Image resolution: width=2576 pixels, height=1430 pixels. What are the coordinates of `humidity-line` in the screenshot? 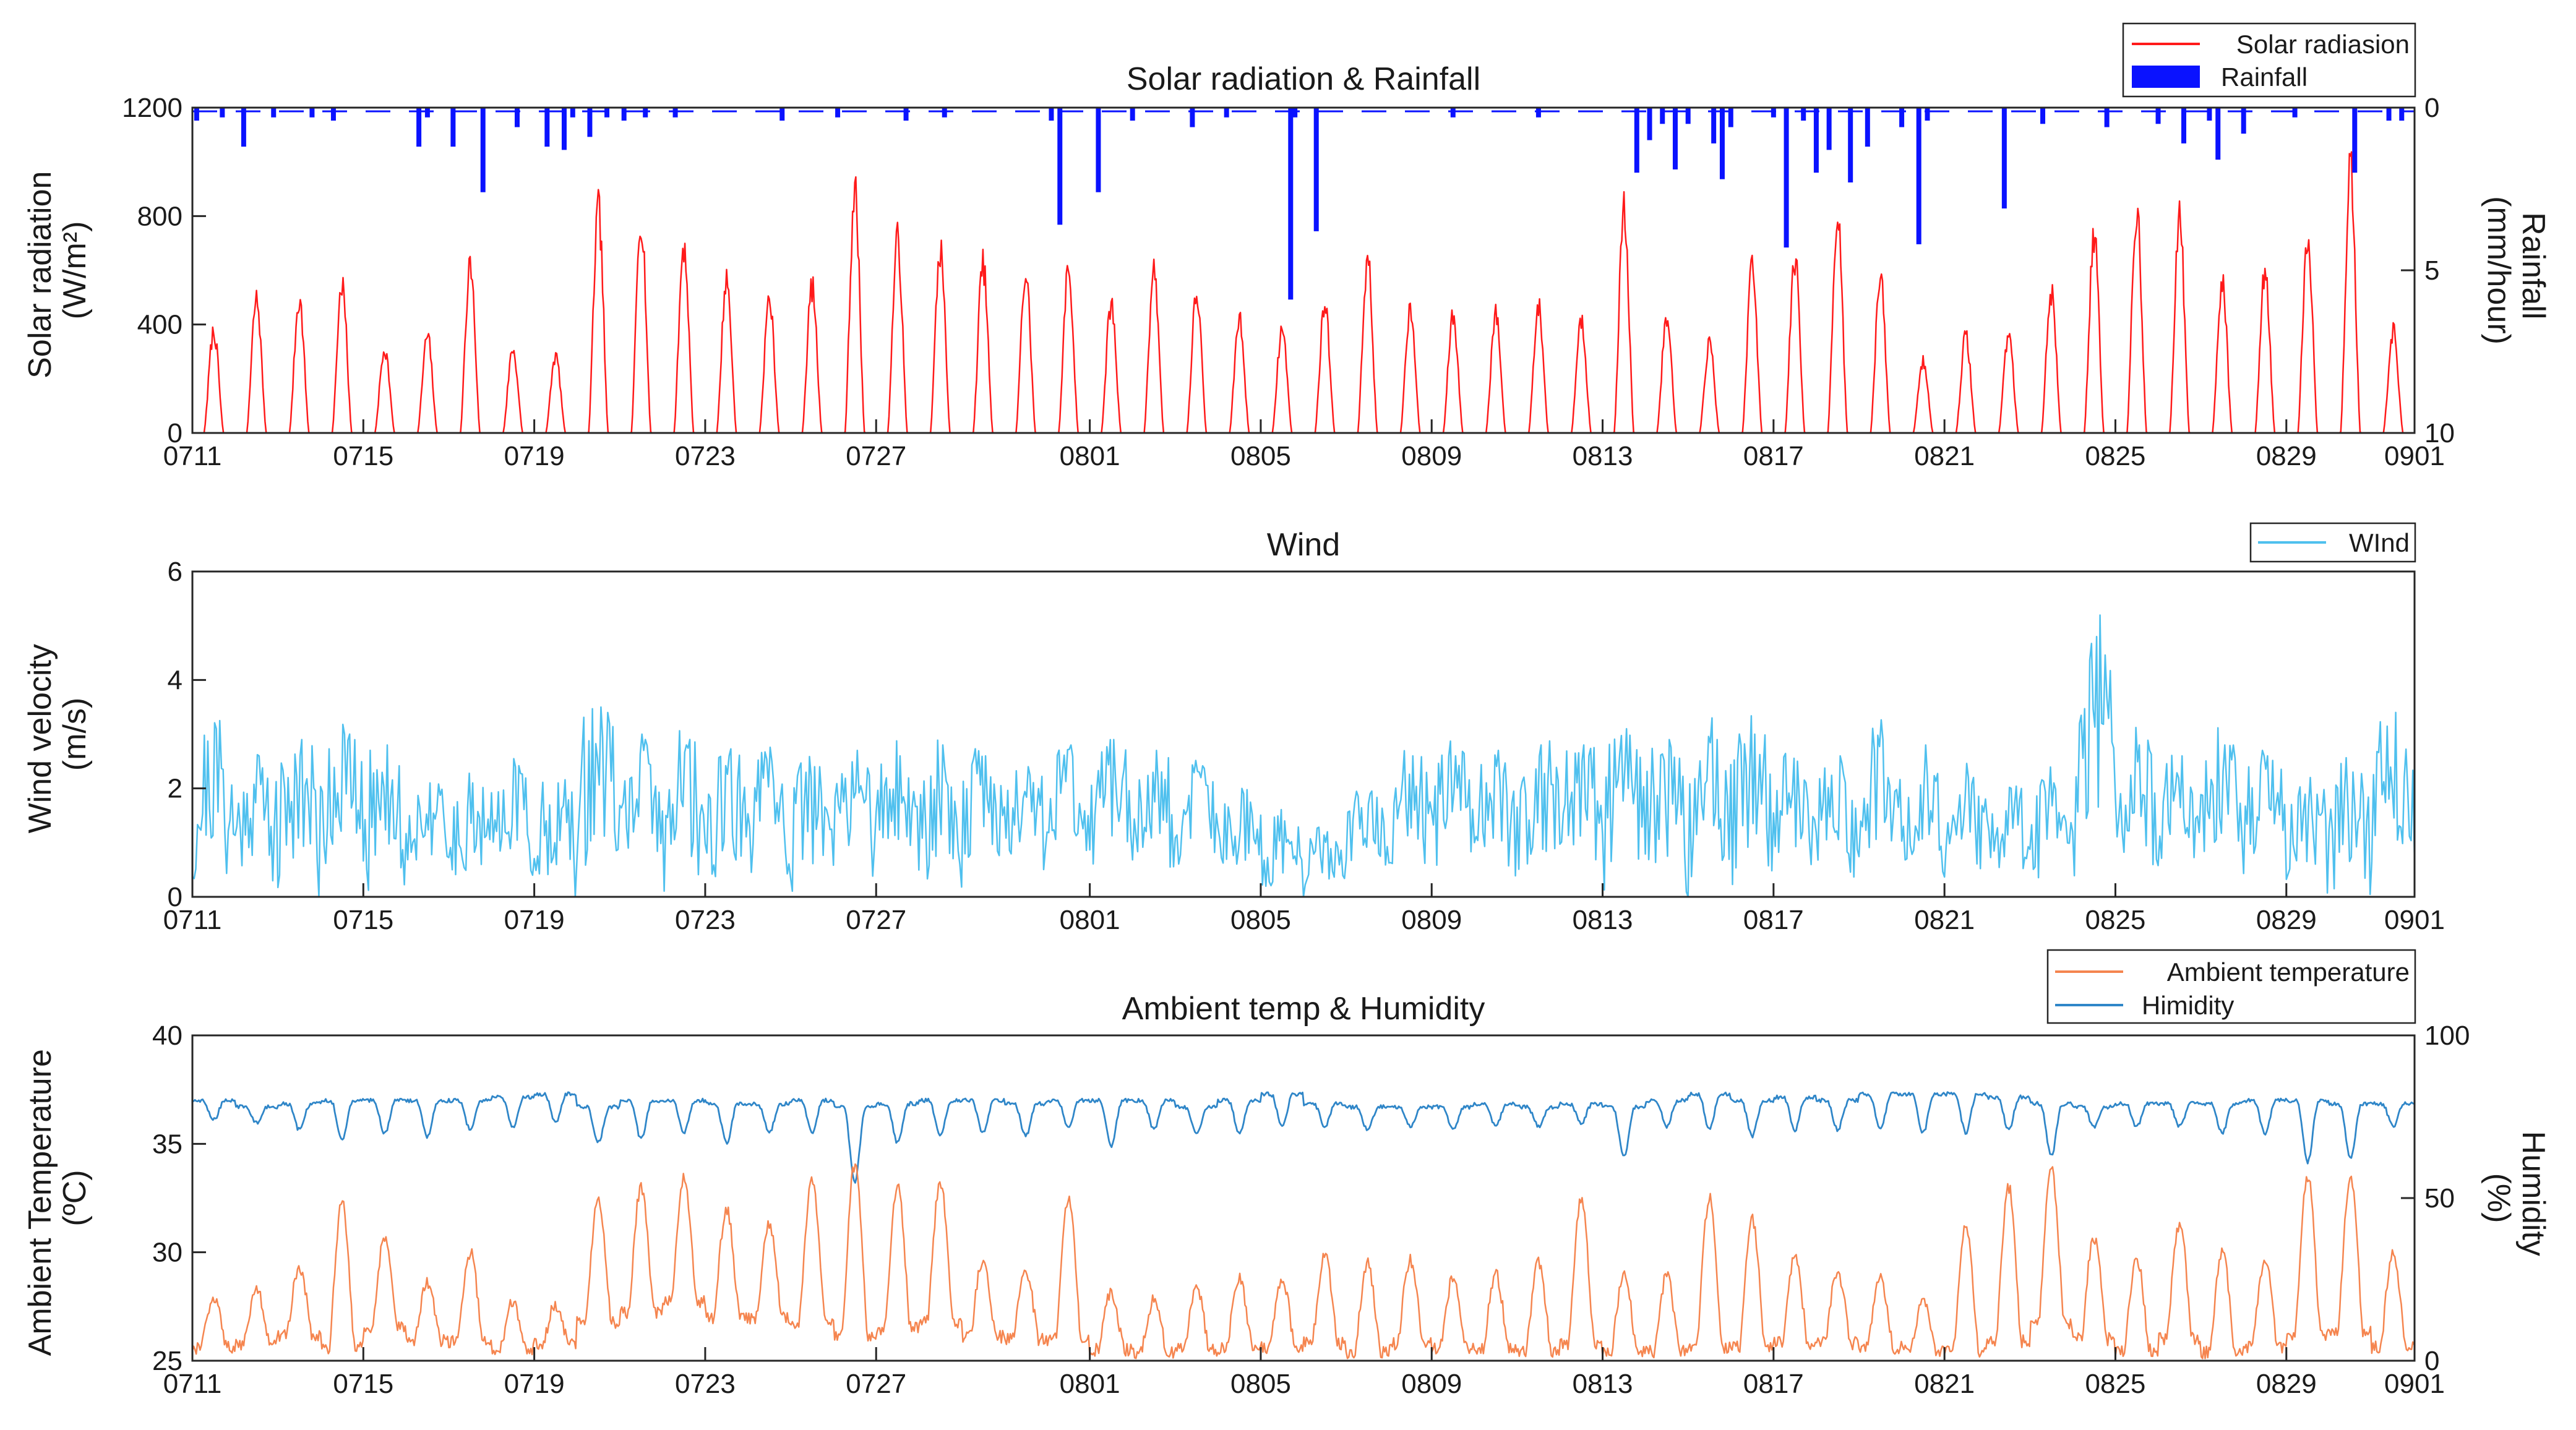 It's located at (1303, 1137).